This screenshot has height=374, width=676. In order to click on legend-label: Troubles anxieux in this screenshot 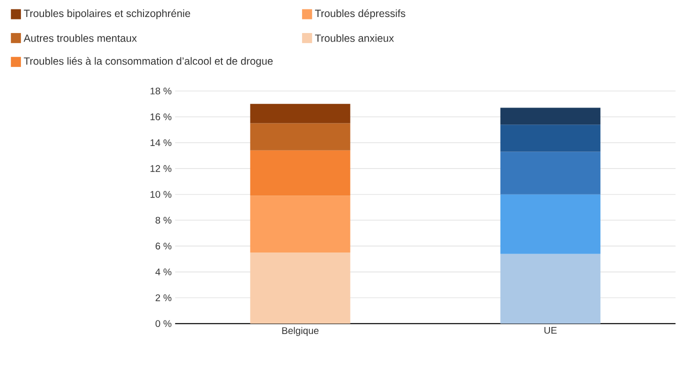, I will do `click(354, 38)`.